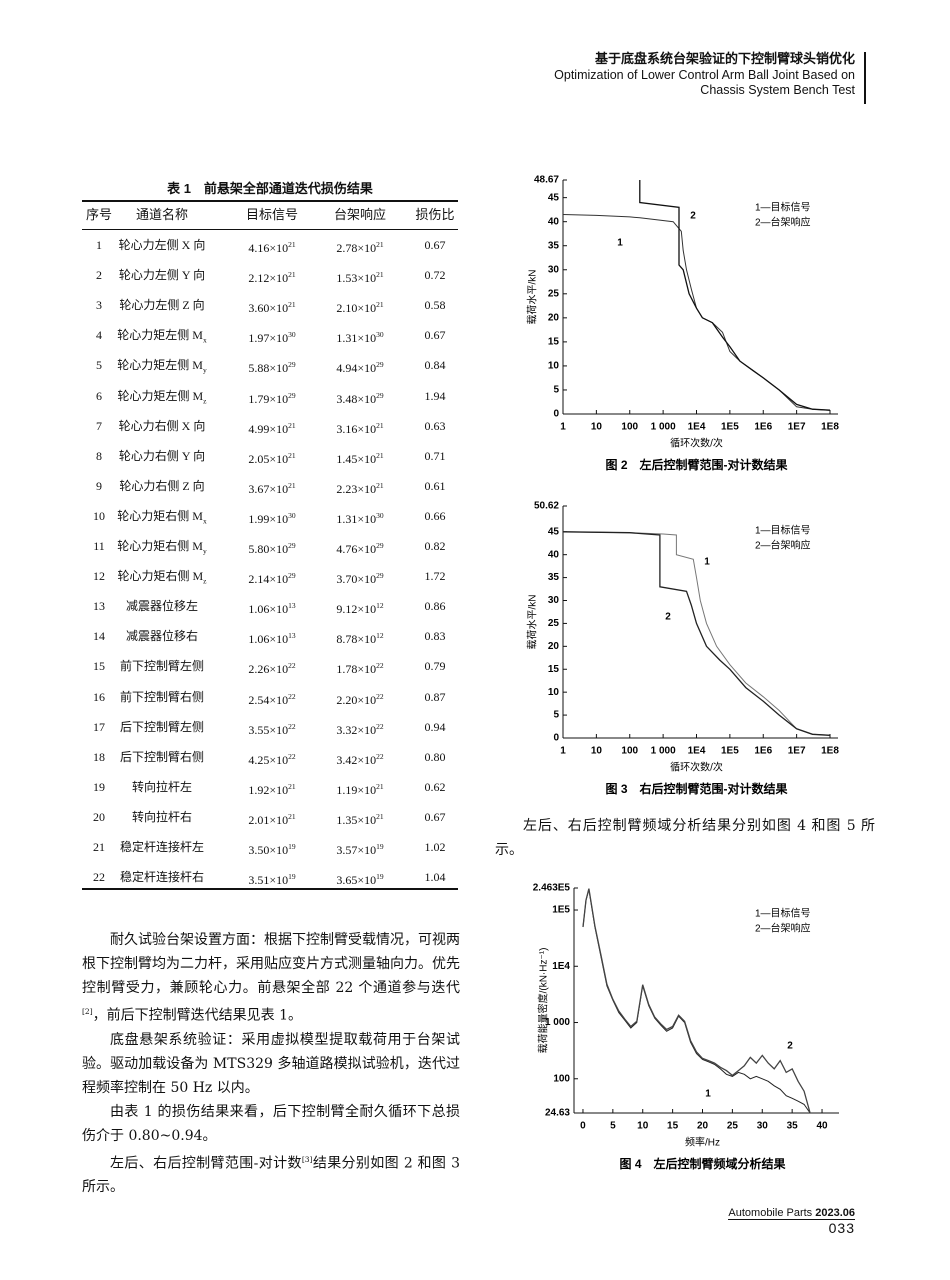 The width and height of the screenshot is (950, 1280). Describe the element at coordinates (356, 518) in the screenshot. I see `mantissa: 1.31×10` at that location.